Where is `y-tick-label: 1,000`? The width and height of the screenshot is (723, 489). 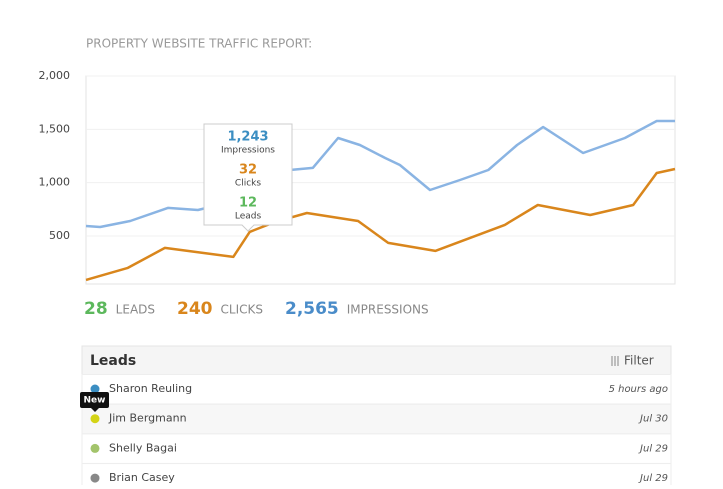 y-tick-label: 1,000 is located at coordinates (55, 182).